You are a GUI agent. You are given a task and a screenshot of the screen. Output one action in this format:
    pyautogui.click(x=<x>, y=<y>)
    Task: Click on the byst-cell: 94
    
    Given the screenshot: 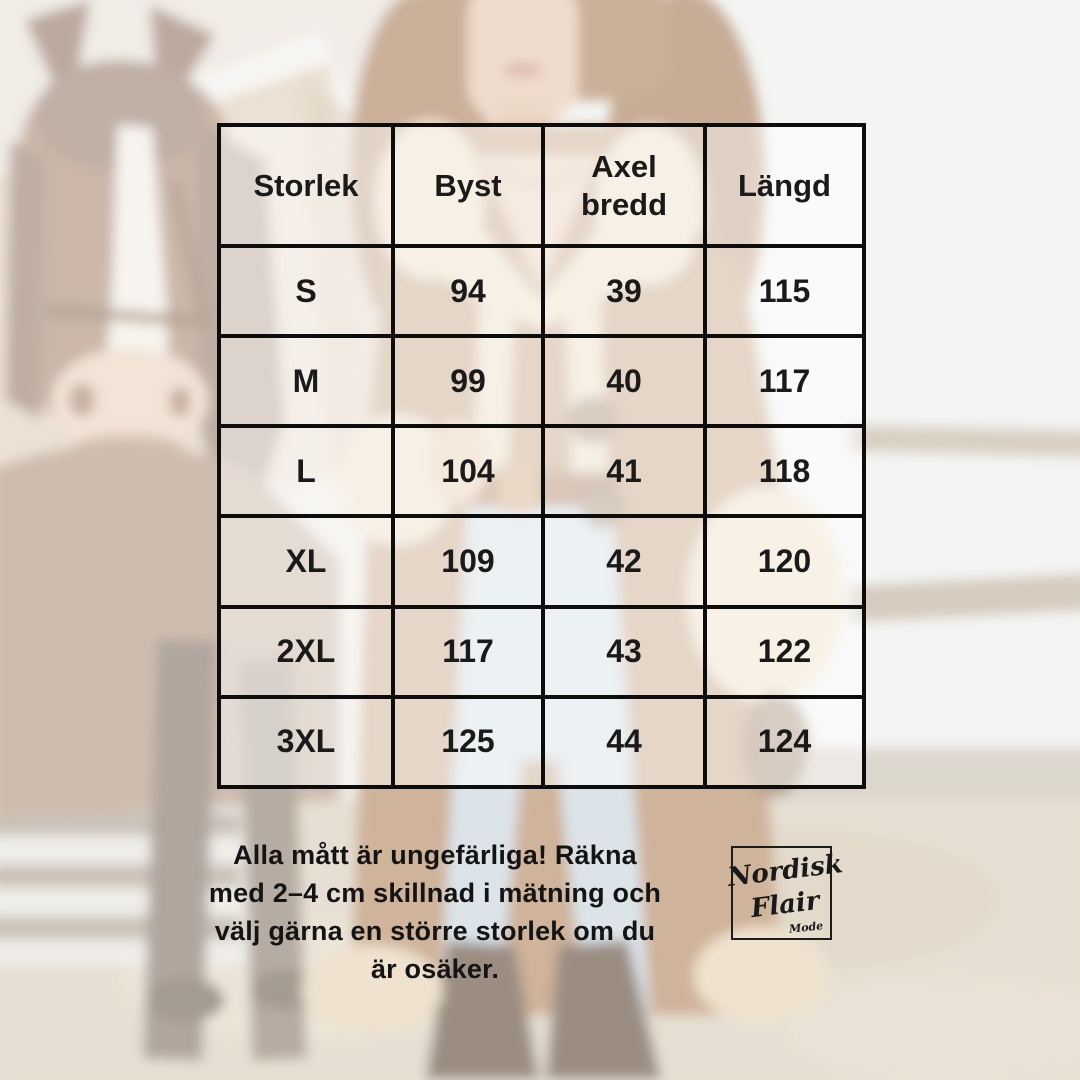 What is the action you would take?
    pyautogui.click(x=468, y=291)
    